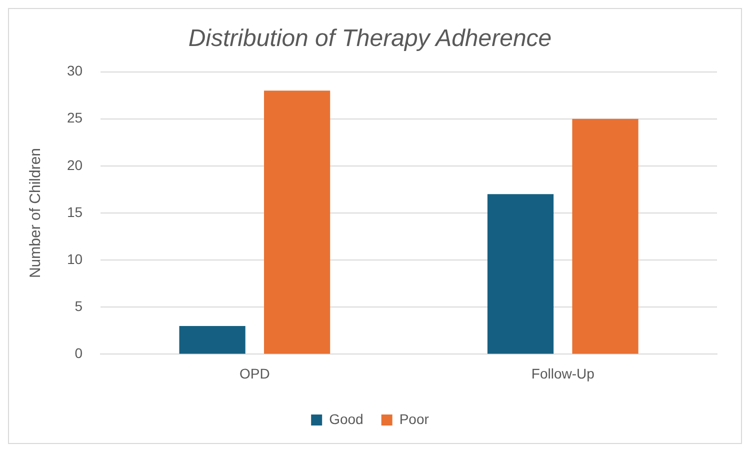 Image resolution: width=750 pixels, height=452 pixels. Describe the element at coordinates (370, 38) in the screenshot. I see `chart-title: Distribution of Therapy Adherence` at that location.